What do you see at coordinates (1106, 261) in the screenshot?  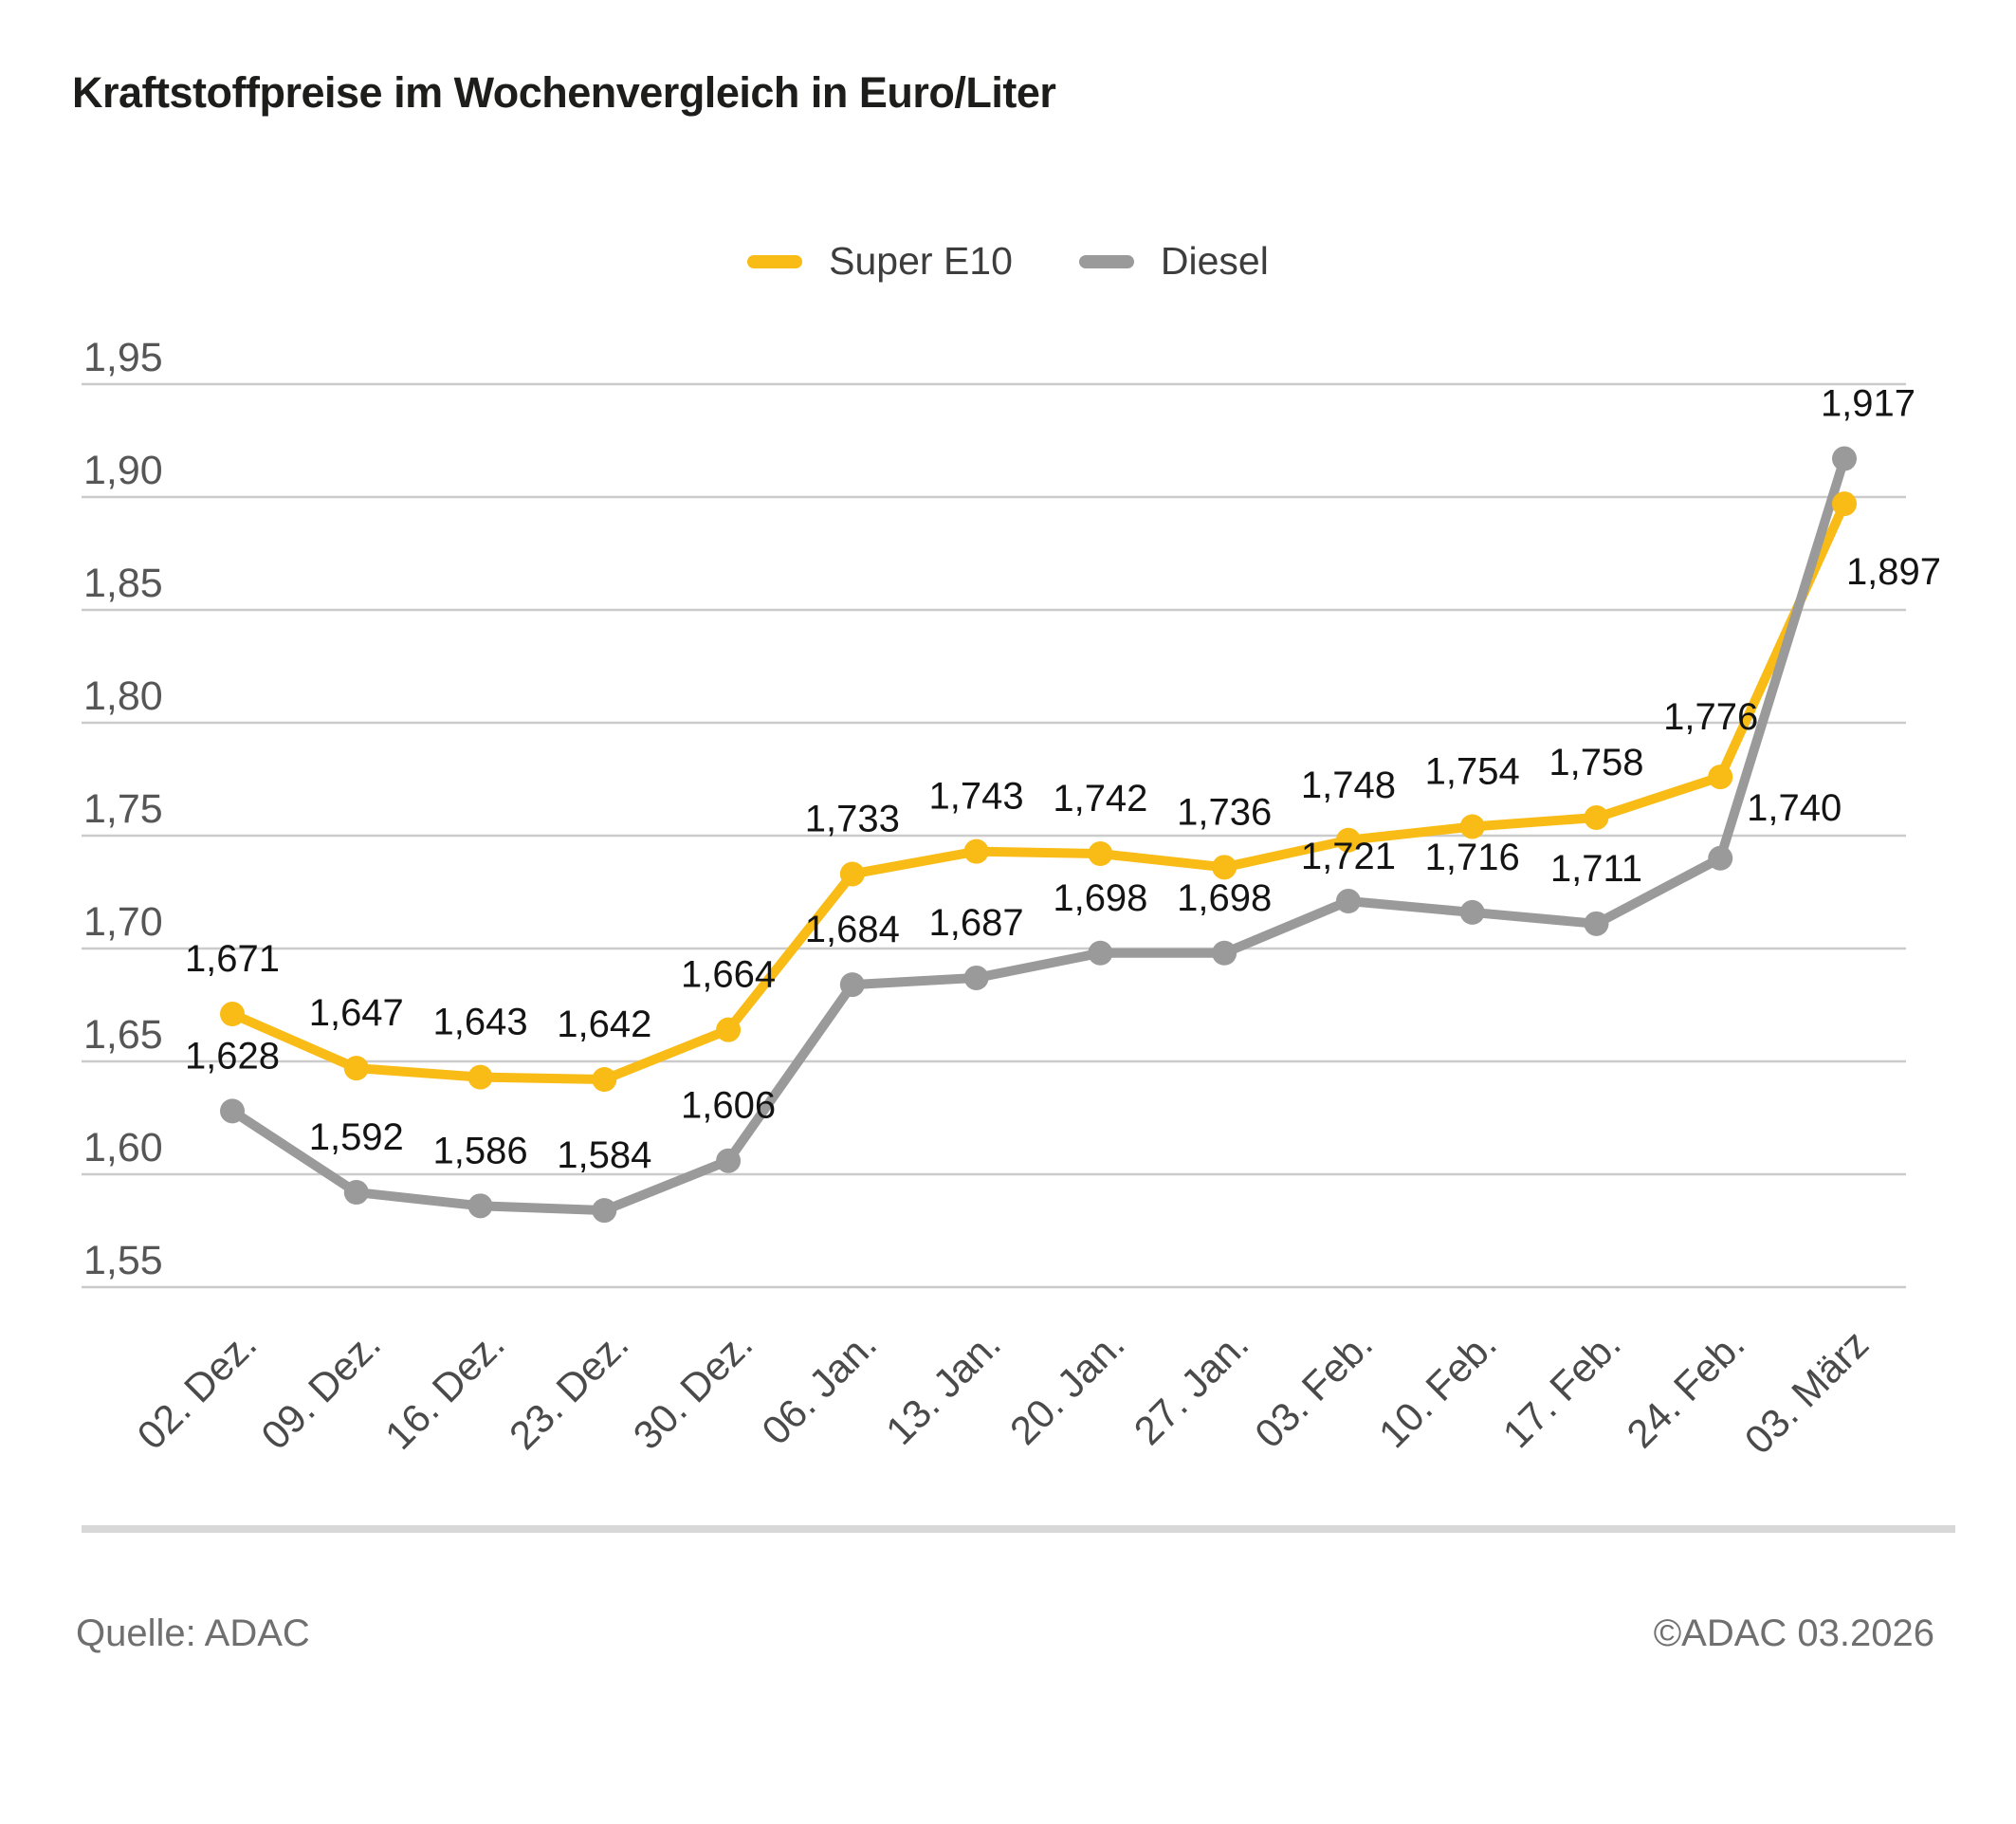 I see `legend-swatch-diesel-icon` at bounding box center [1106, 261].